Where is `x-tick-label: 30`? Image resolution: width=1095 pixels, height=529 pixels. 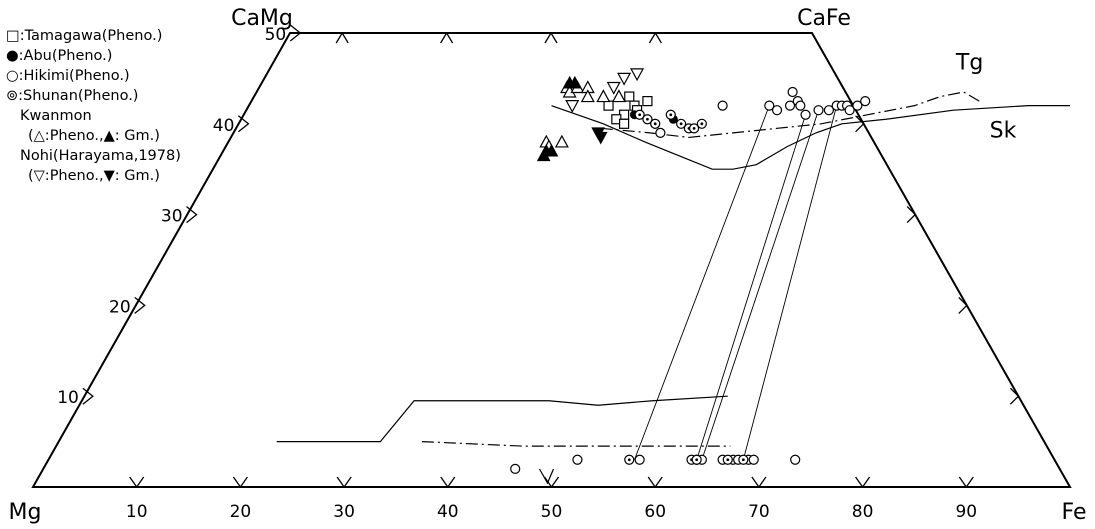
x-tick-label: 30 is located at coordinates (344, 512).